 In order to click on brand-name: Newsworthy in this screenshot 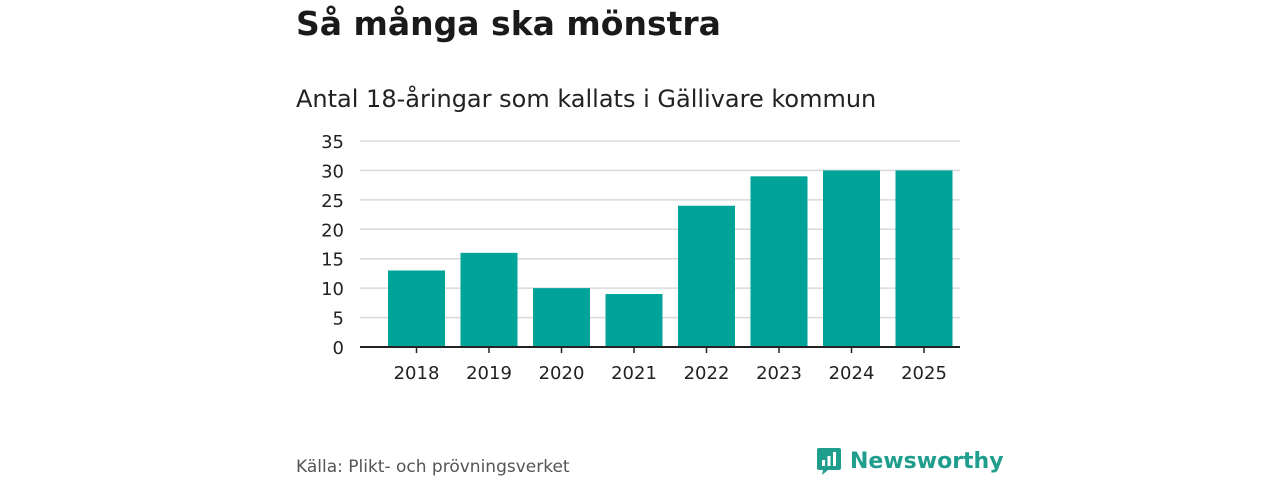, I will do `click(927, 461)`.